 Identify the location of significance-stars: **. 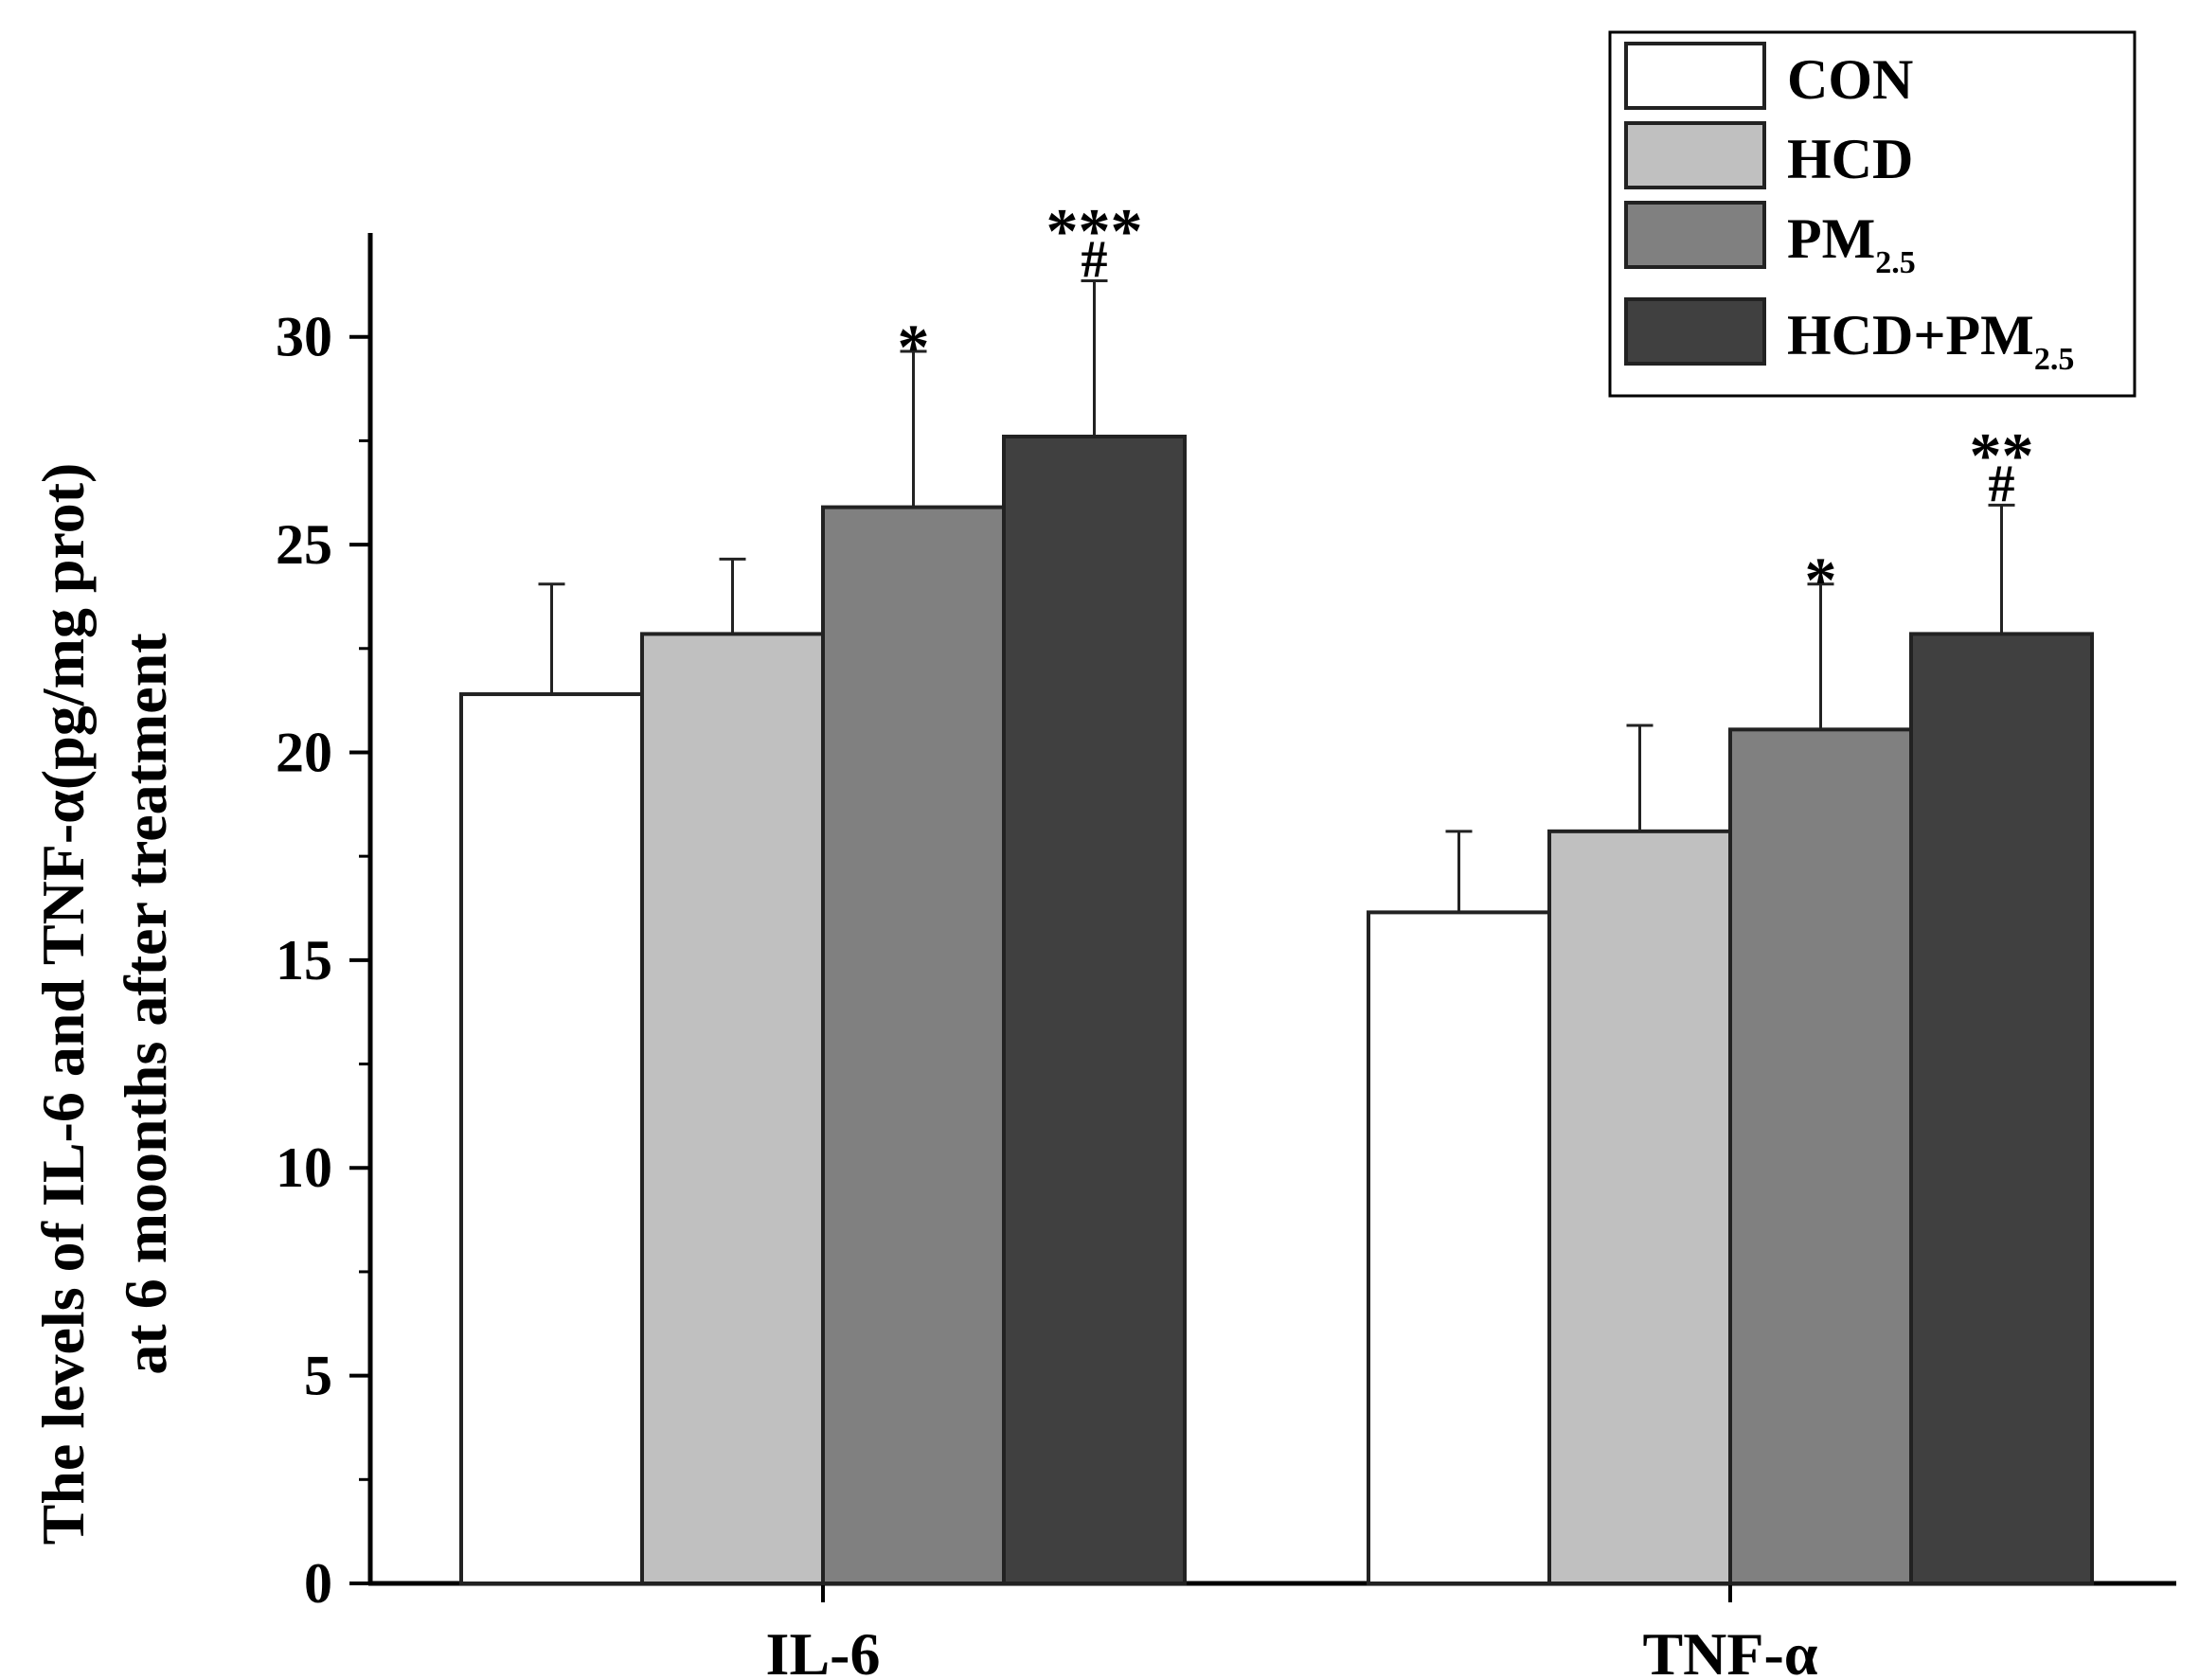
(2002, 455).